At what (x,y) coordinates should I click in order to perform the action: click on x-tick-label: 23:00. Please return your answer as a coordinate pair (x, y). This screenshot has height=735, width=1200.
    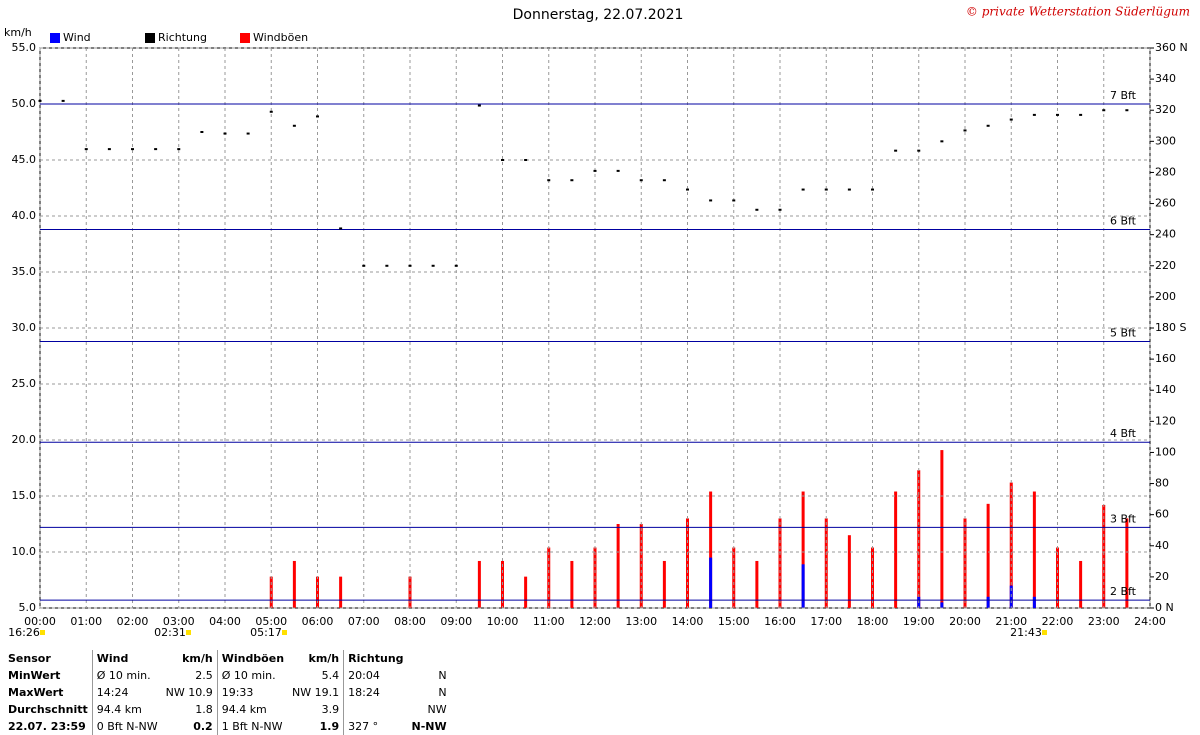
    Looking at the image, I should click on (1104, 621).